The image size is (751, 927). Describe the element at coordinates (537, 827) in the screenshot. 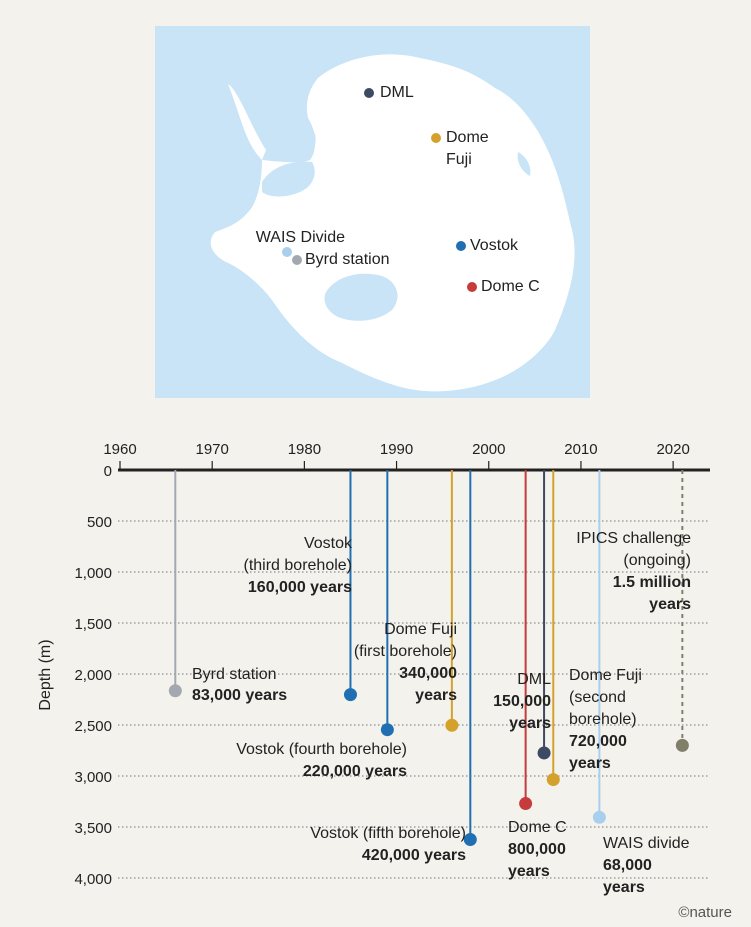

I see `label-domec: Dome C` at that location.